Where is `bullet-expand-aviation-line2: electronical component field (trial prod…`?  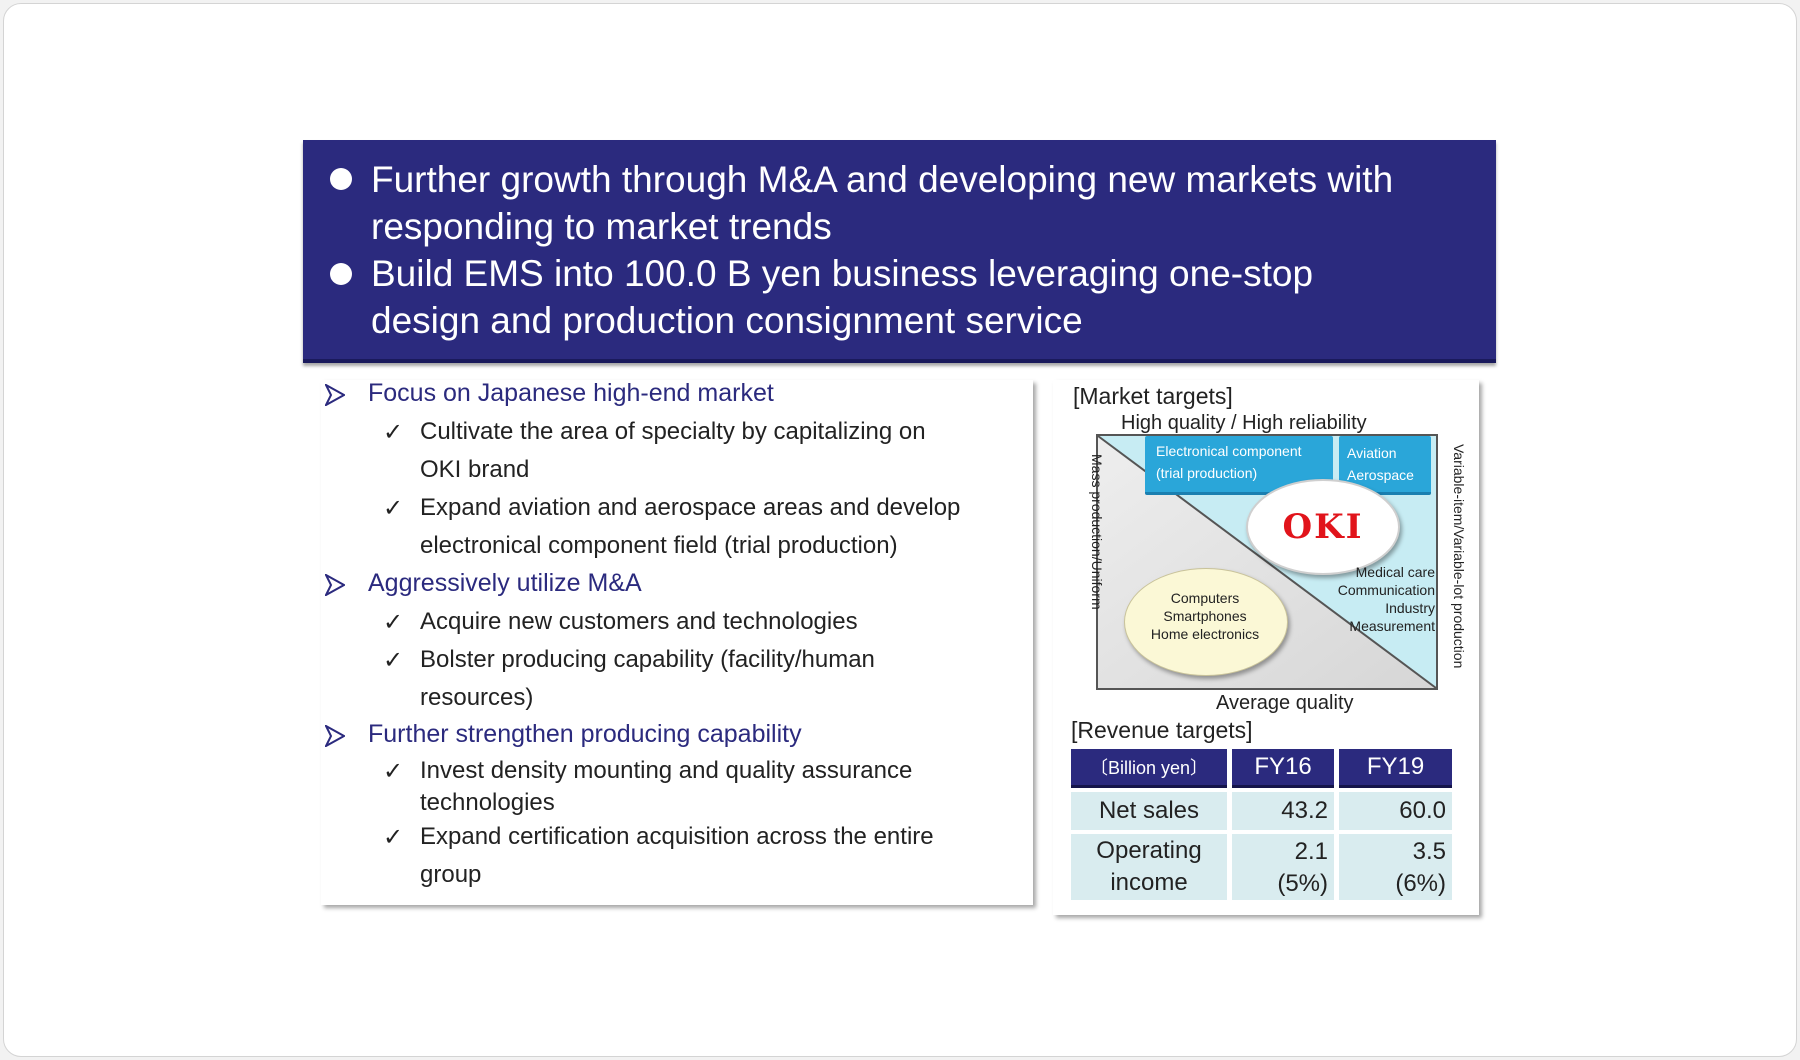
bullet-expand-aviation-line2: electronical component field (trial prod… is located at coordinates (659, 545).